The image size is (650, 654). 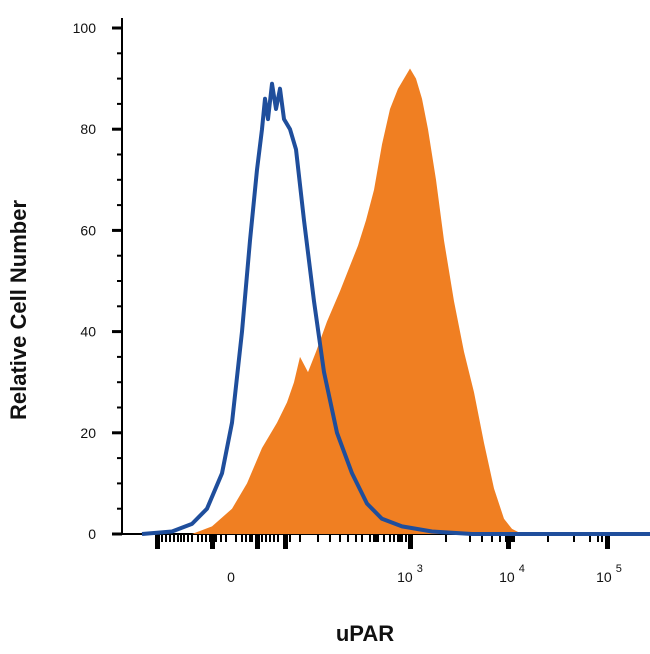 What do you see at coordinates (609, 574) in the screenshot?
I see `x-tick-label: 10 5` at bounding box center [609, 574].